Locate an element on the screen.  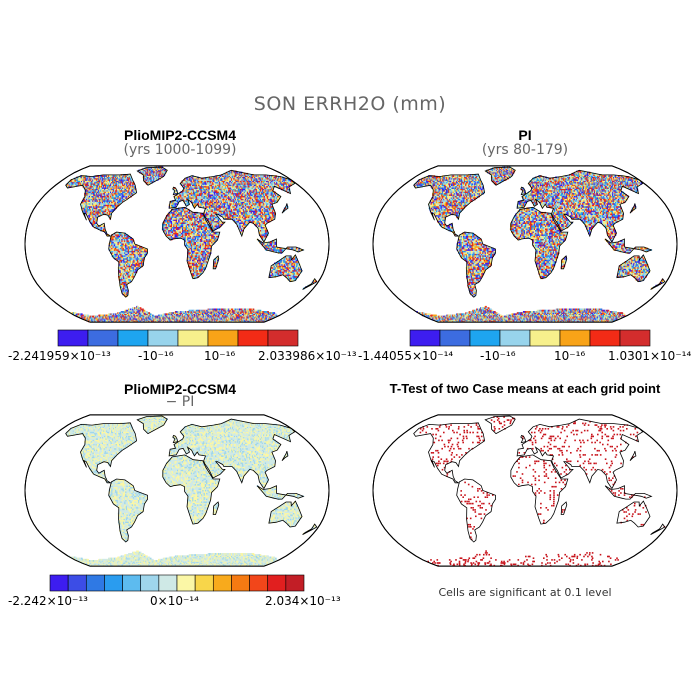
map-frame is located at coordinates (525, 490).